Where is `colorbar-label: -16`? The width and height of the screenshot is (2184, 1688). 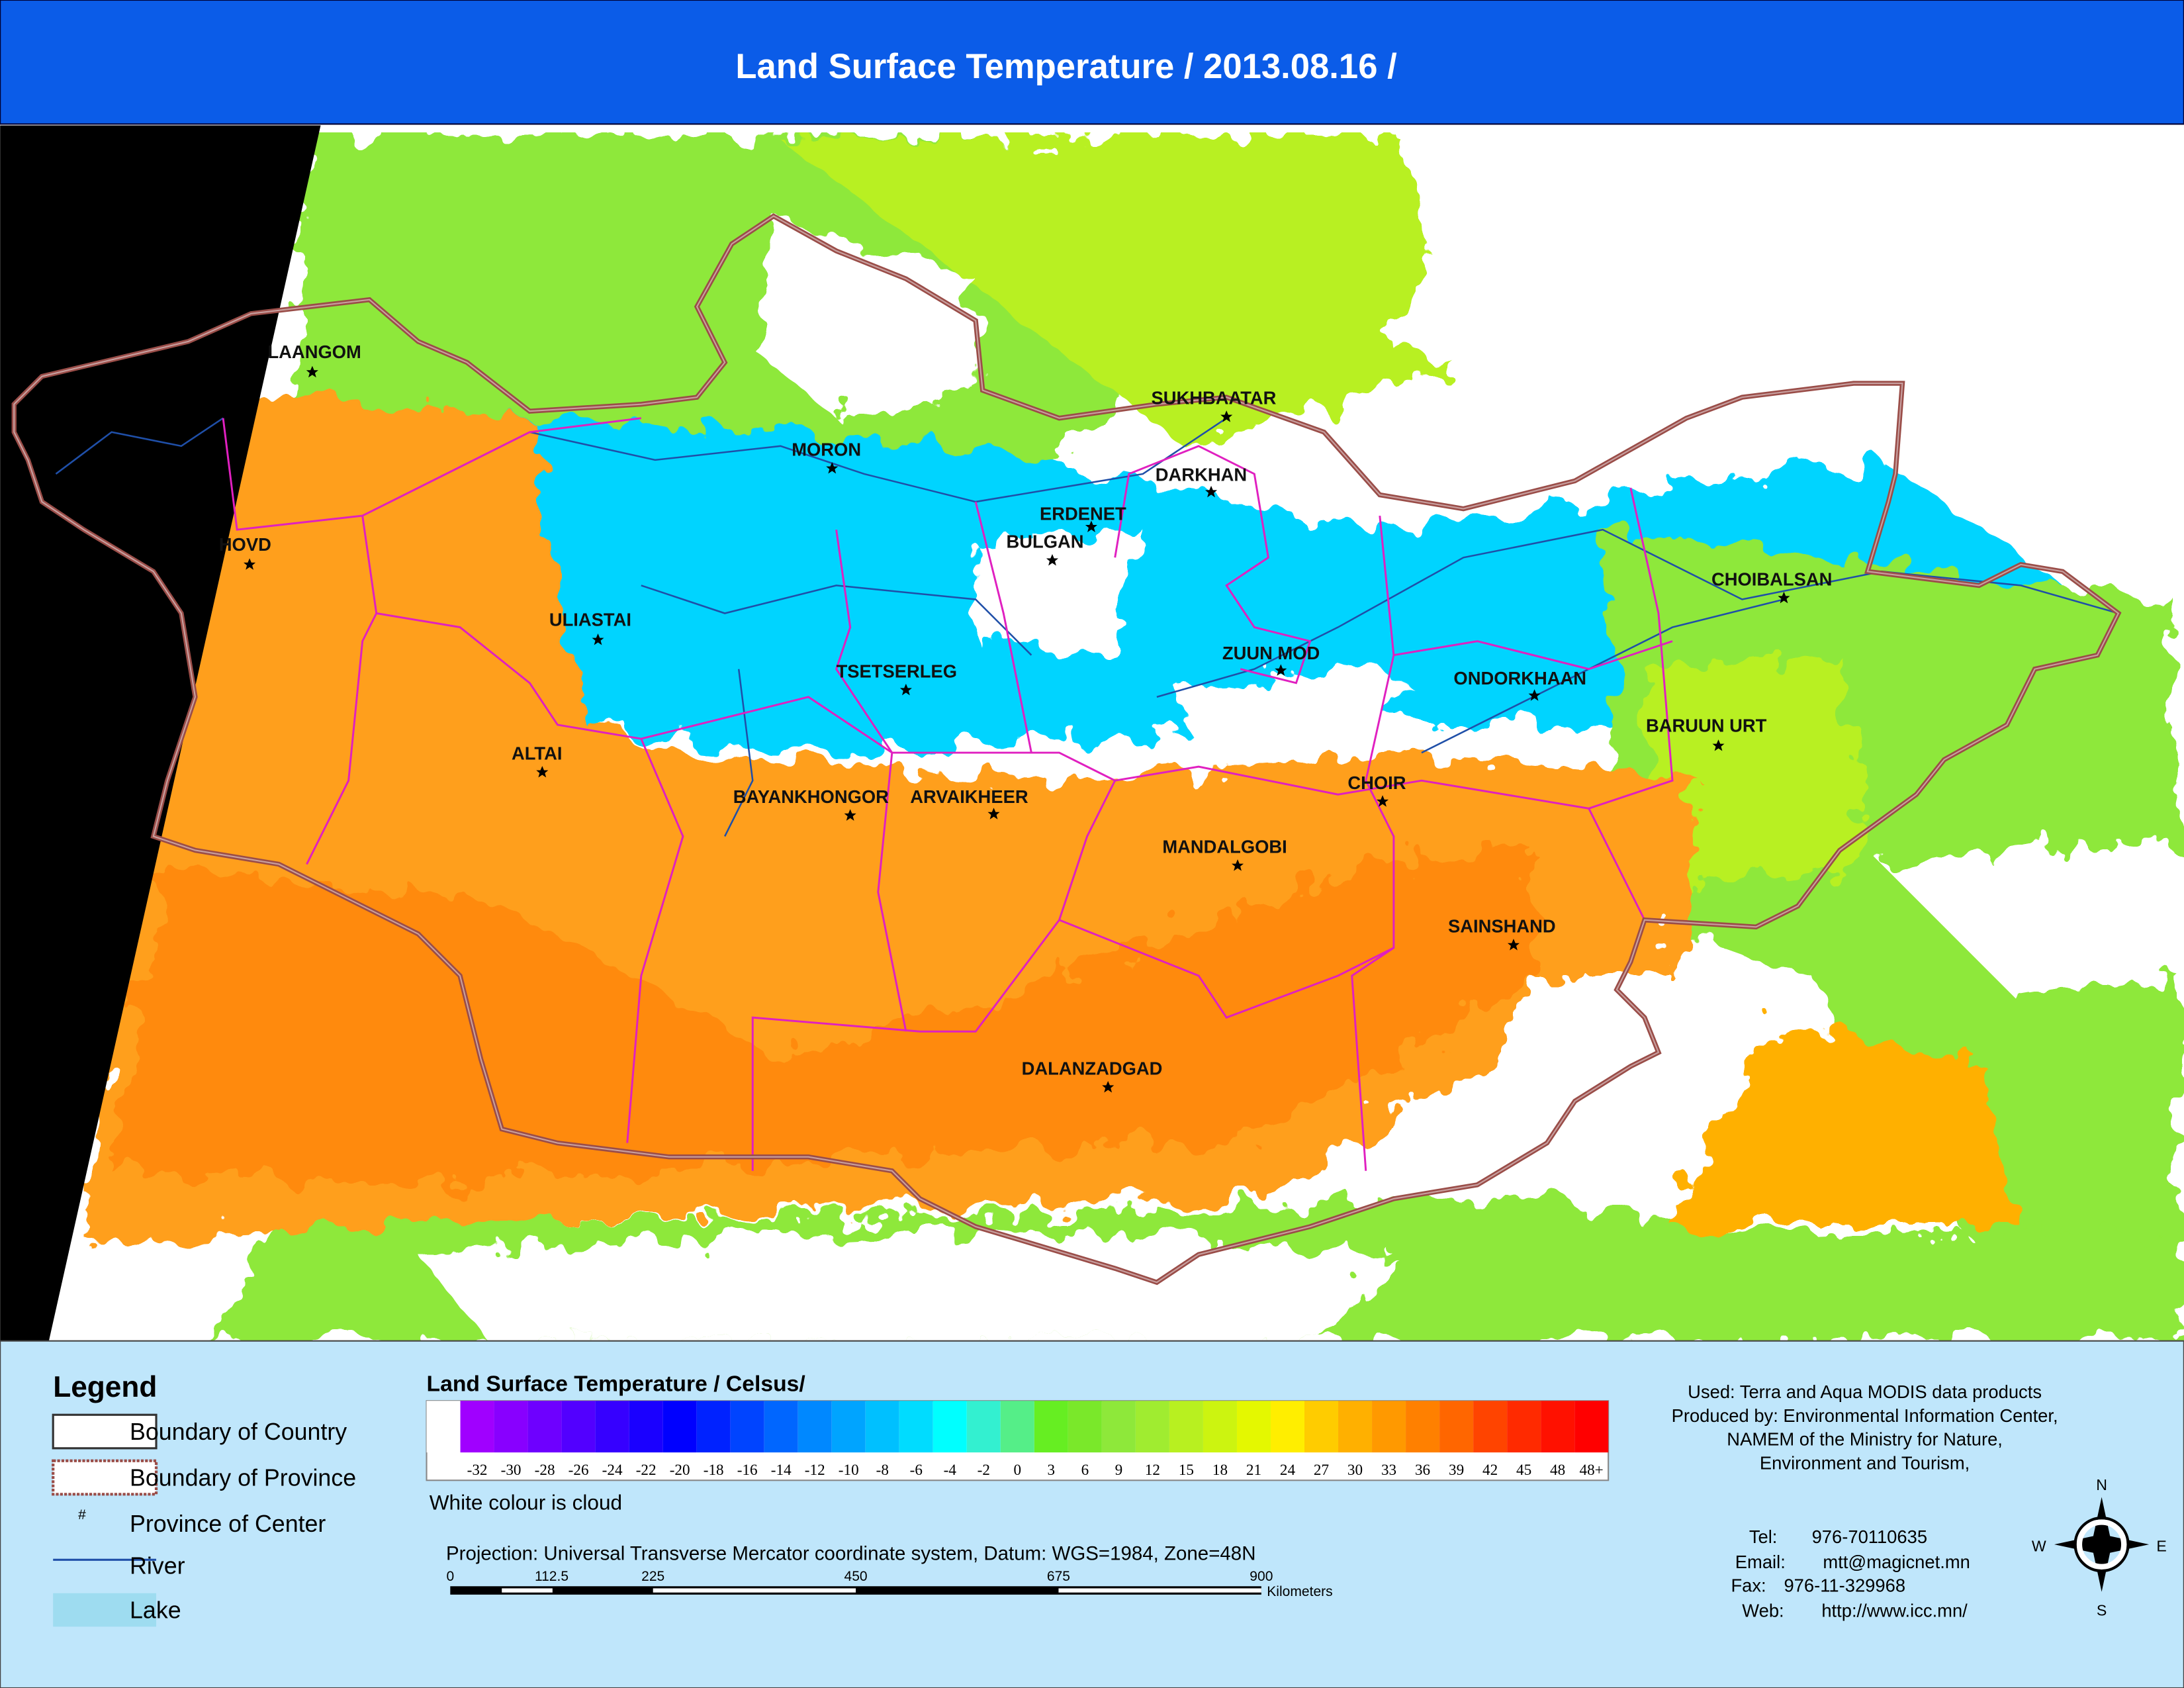 colorbar-label: -16 is located at coordinates (748, 1470).